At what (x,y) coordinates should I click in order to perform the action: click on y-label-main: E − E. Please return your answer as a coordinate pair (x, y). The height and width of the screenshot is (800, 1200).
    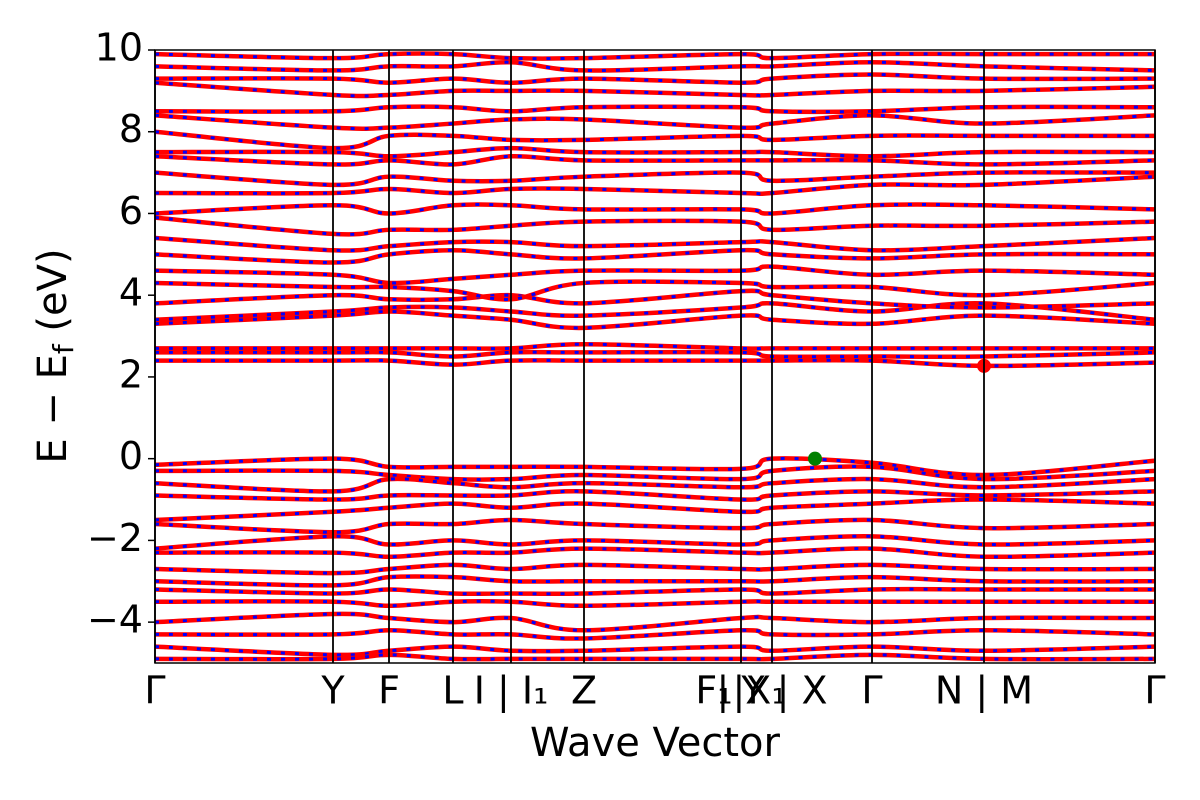
    Looking at the image, I should click on (53, 409).